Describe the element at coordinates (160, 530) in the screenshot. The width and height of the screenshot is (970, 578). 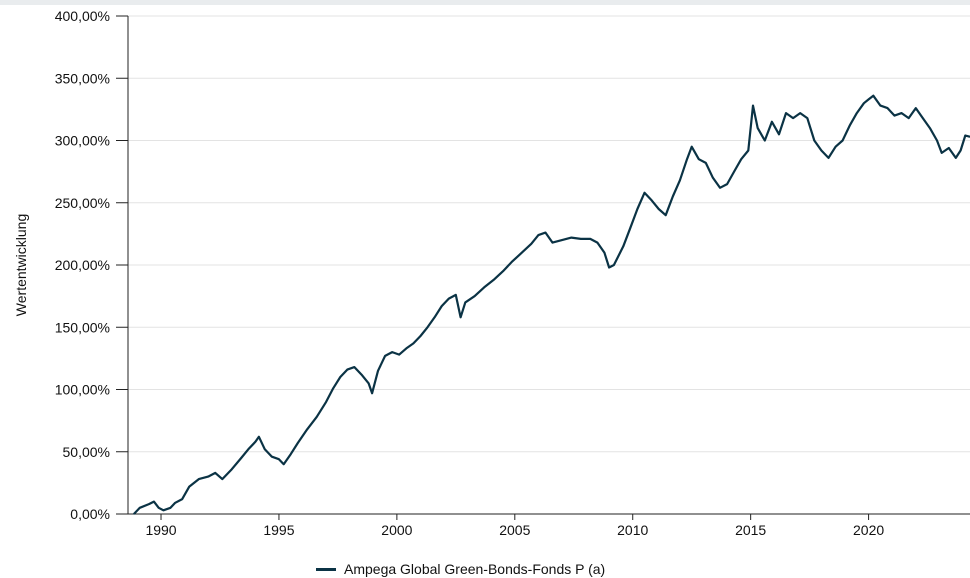
I see `x-tick-label: 1990` at that location.